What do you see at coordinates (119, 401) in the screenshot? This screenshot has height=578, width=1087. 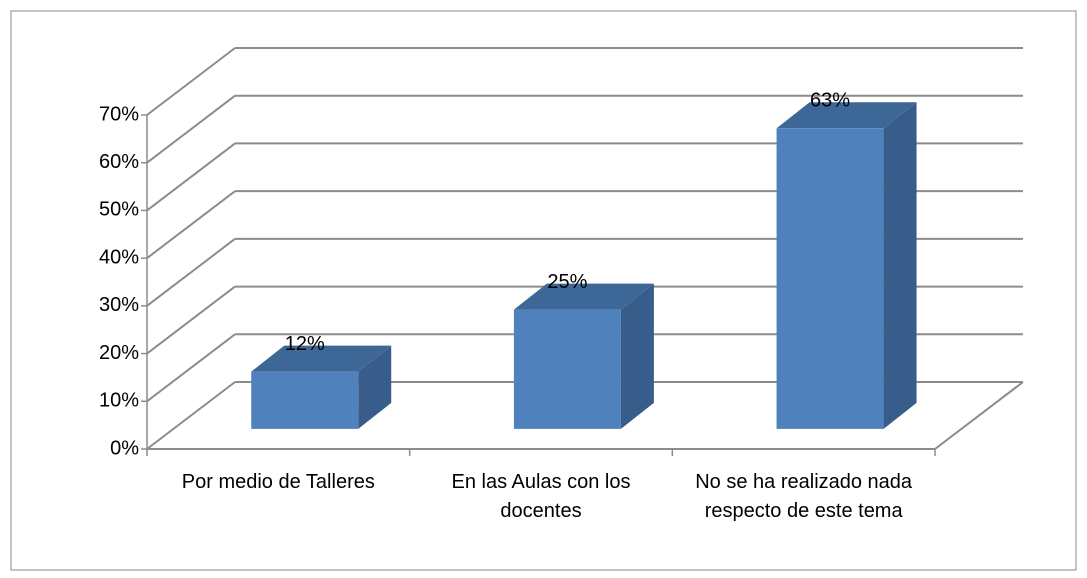 I see `y-tick-label: 10%` at bounding box center [119, 401].